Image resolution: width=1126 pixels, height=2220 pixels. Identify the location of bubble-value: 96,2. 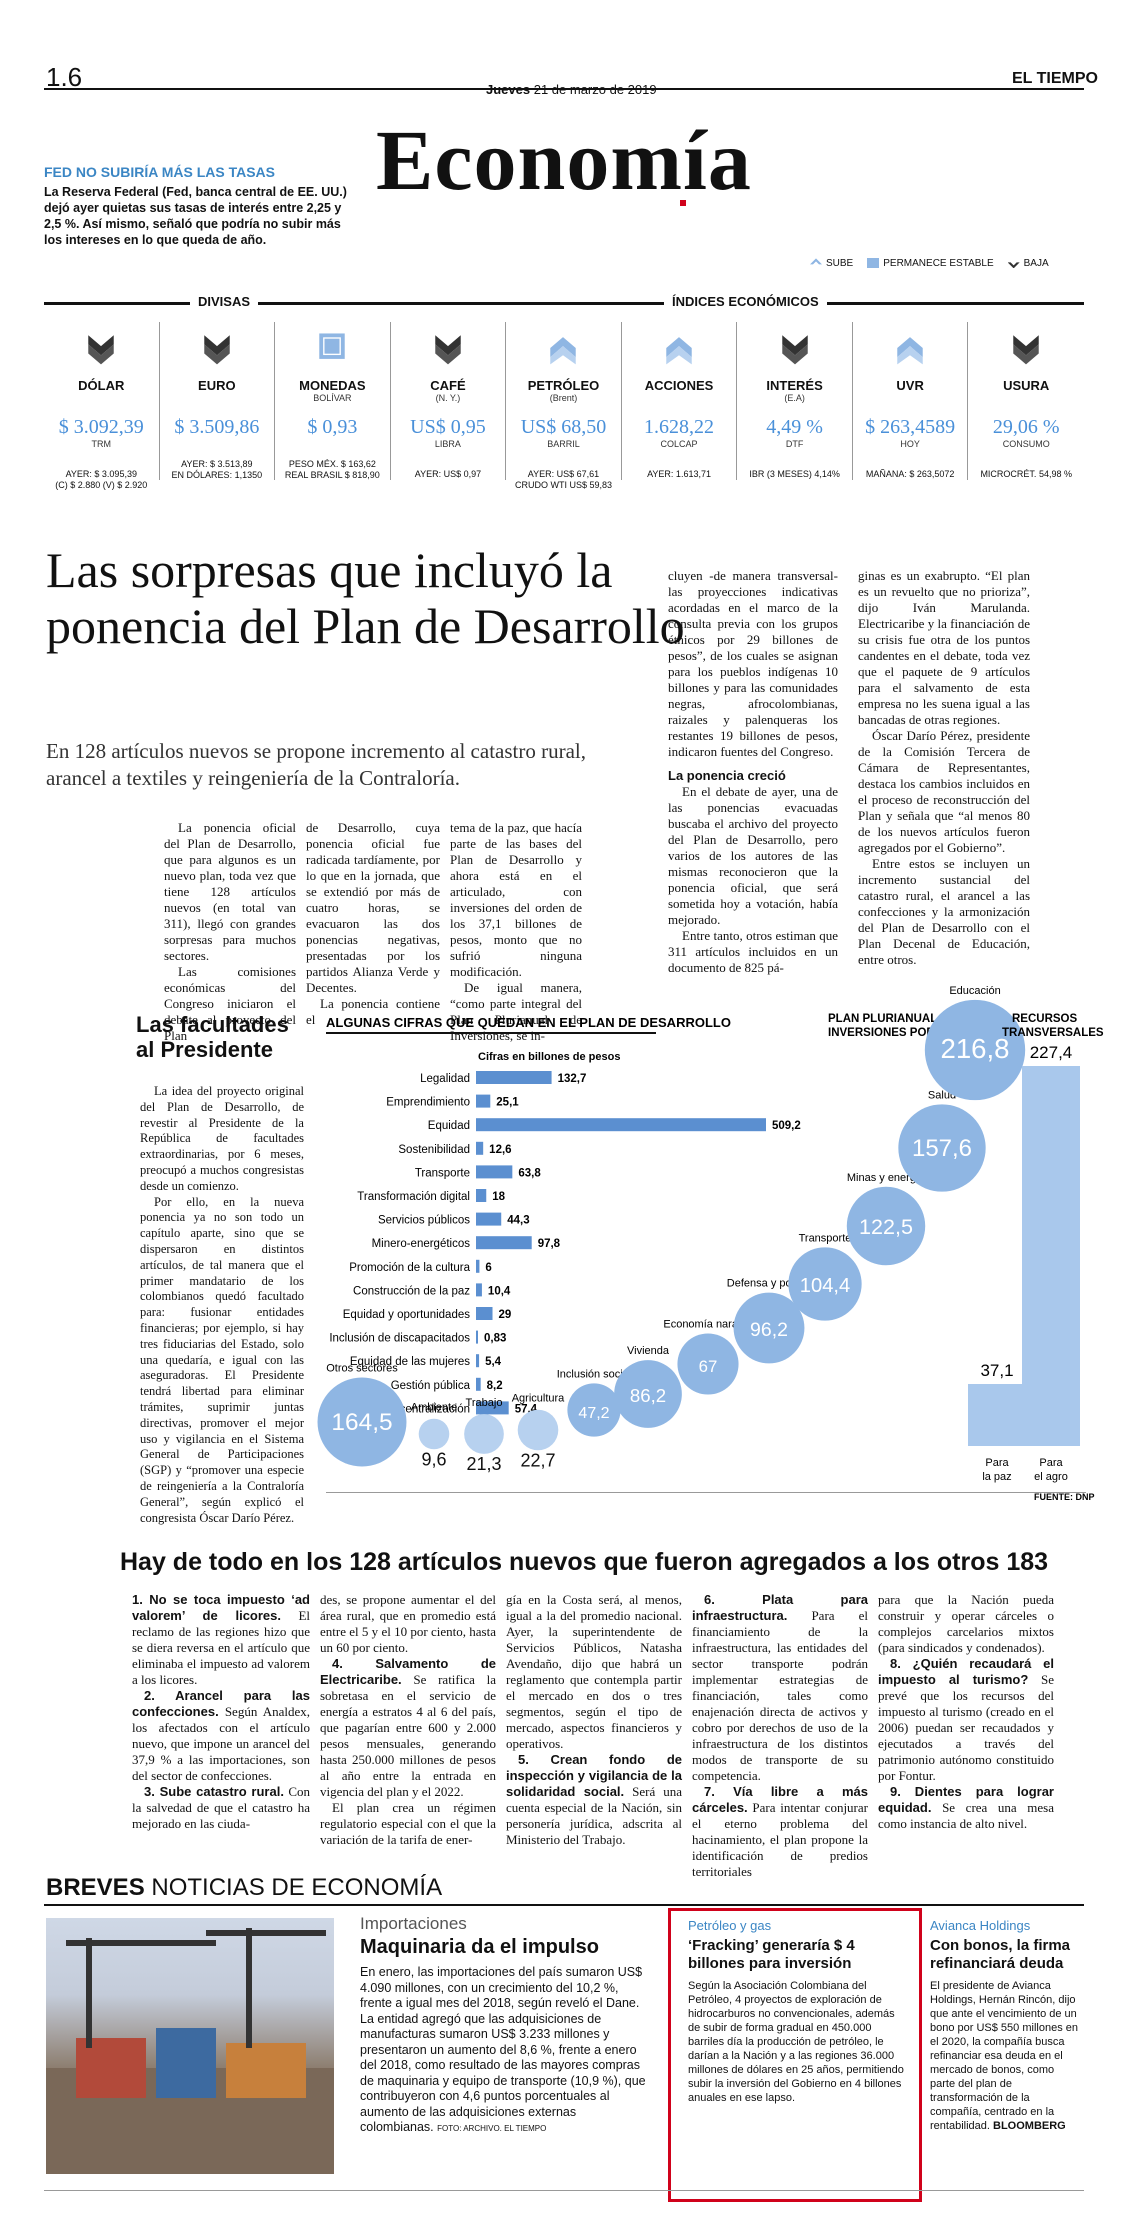
(769, 1330).